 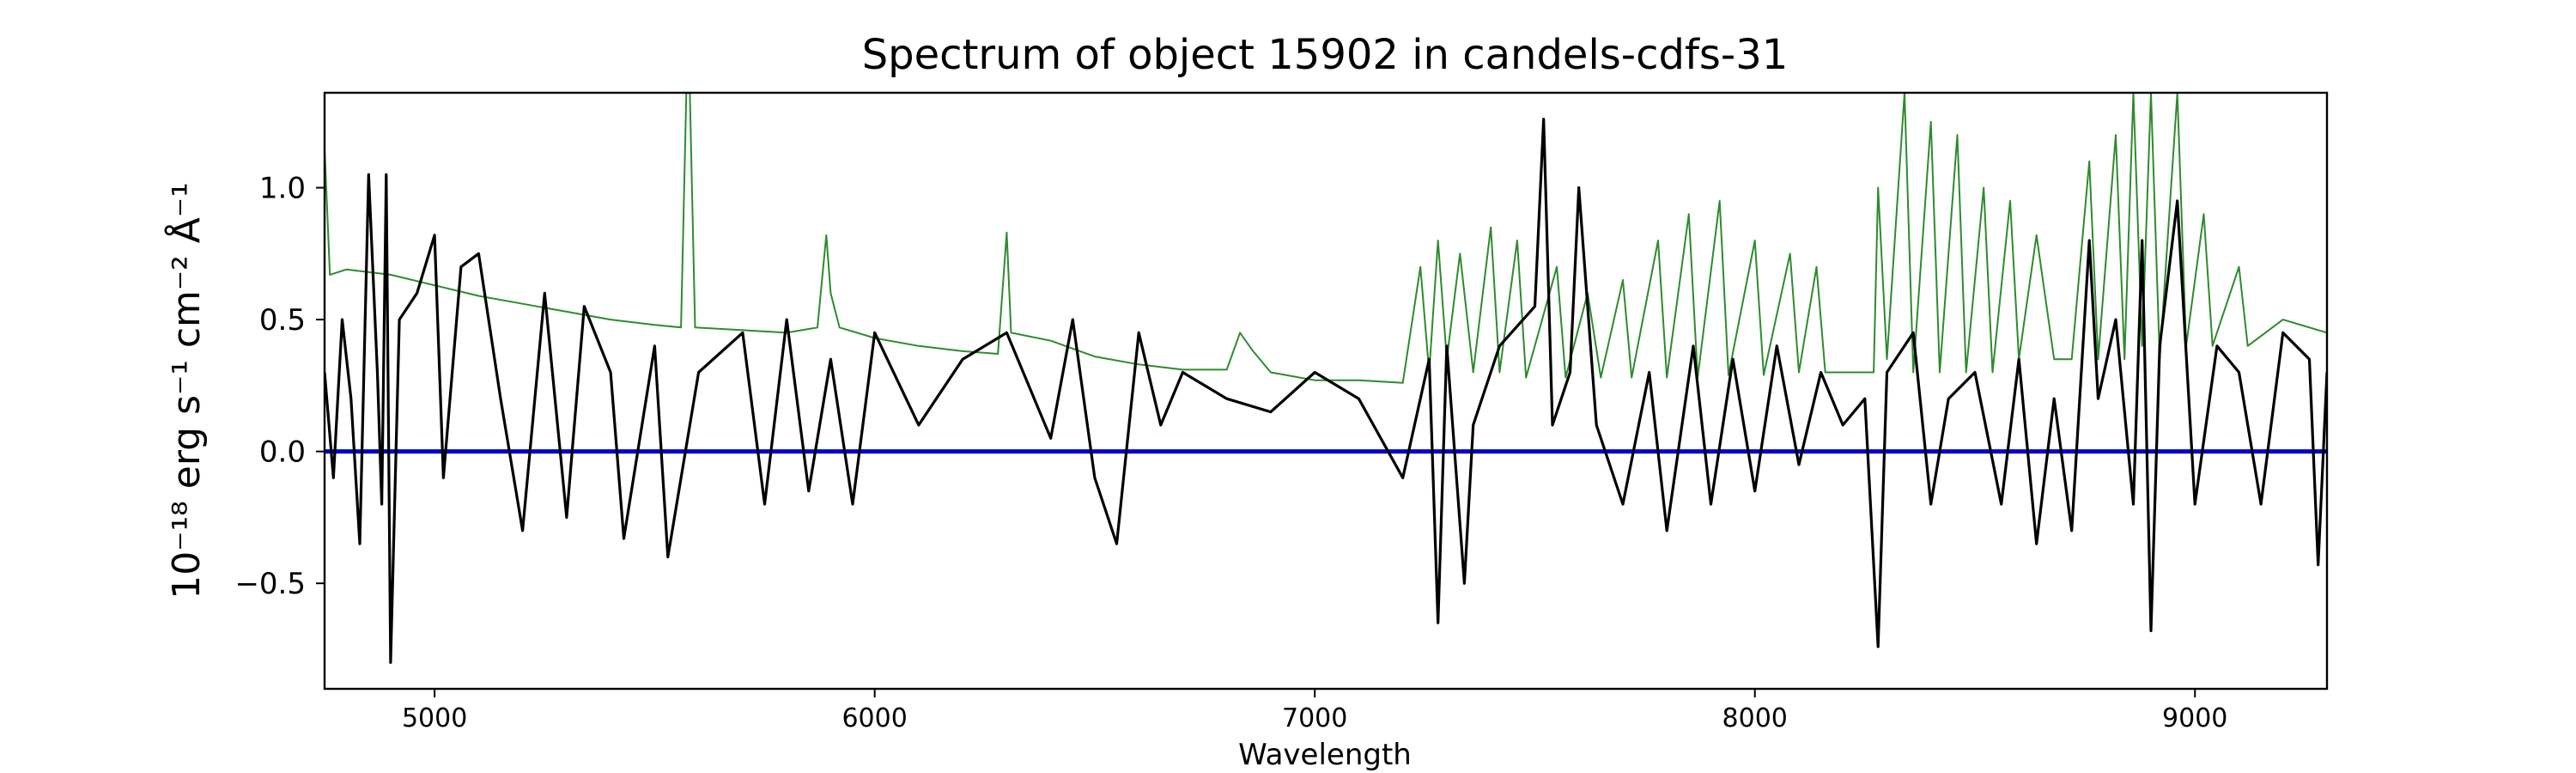 What do you see at coordinates (270, 584) in the screenshot?
I see `y-tick-label: −0.5` at bounding box center [270, 584].